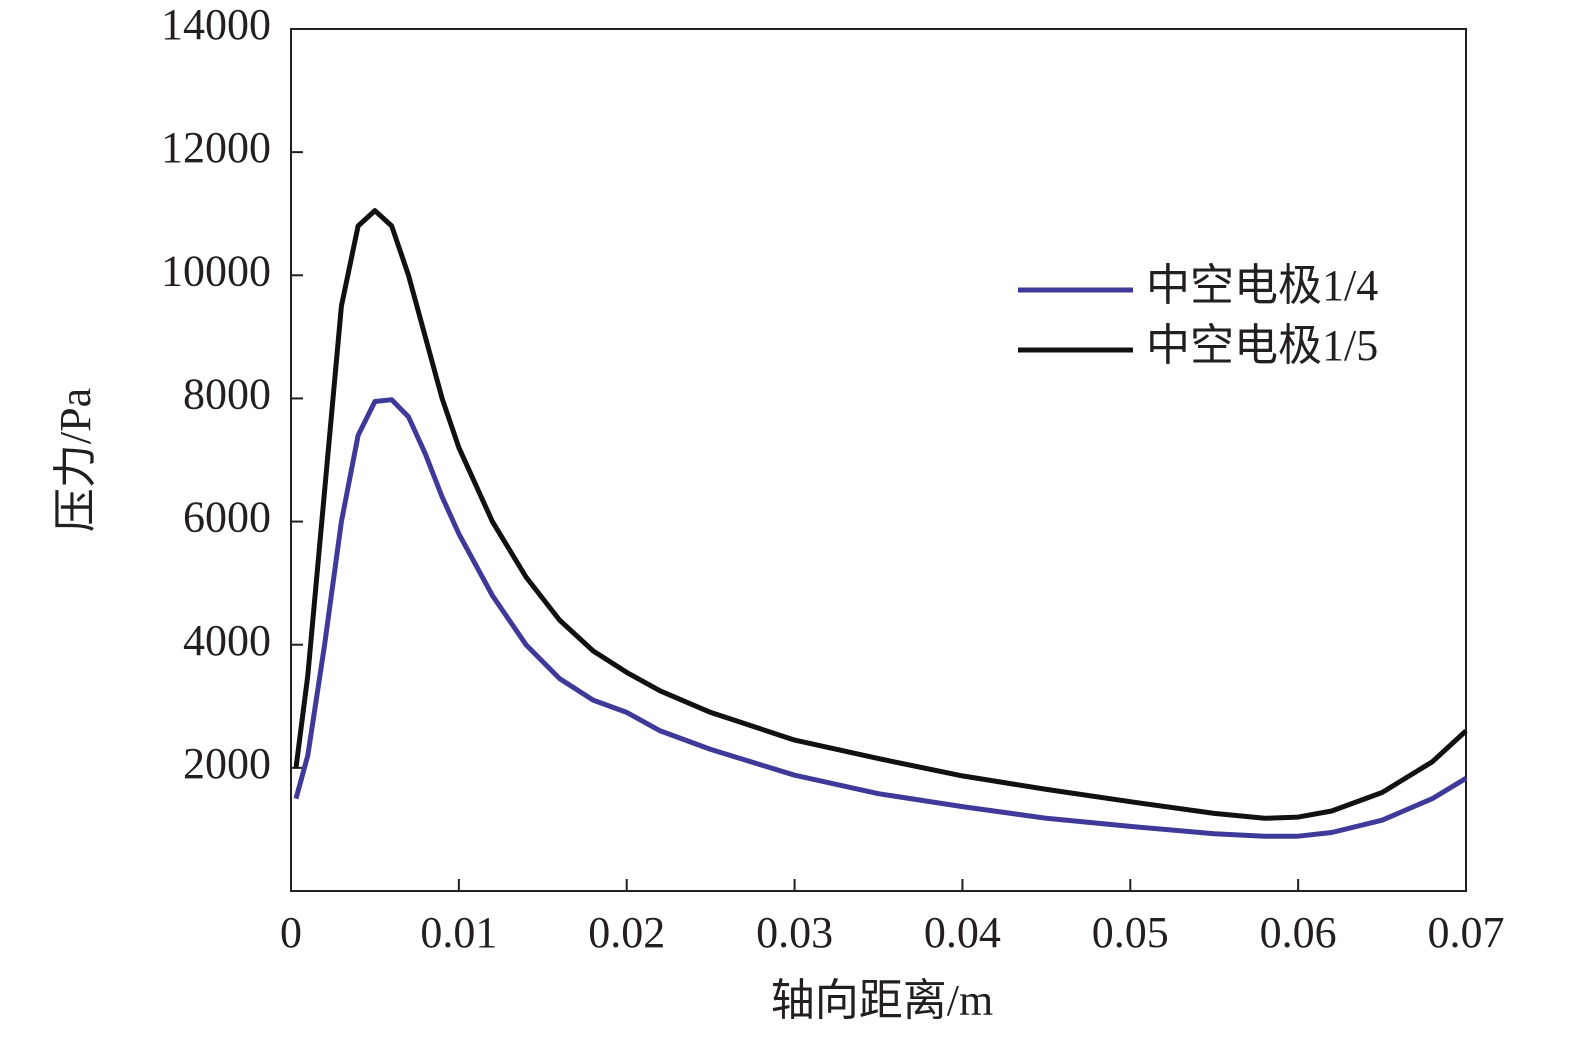  I want to click on y-tick-label: 10000, so click(216, 270).